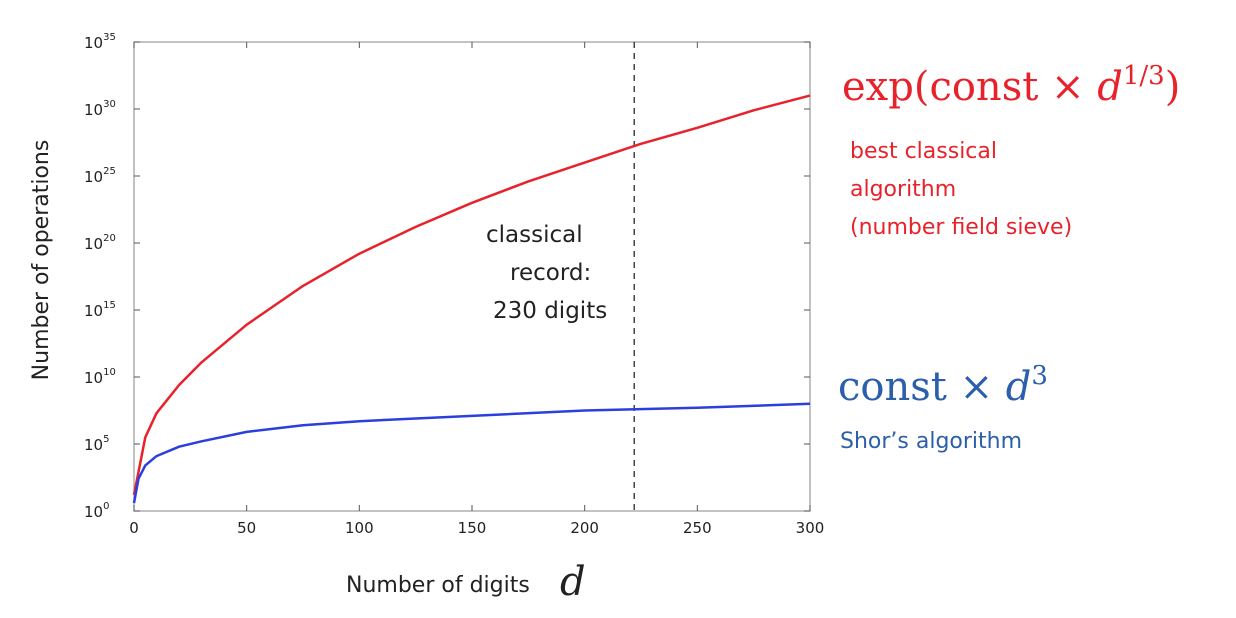 This screenshot has height=618, width=1236. Describe the element at coordinates (134, 528) in the screenshot. I see `x-tick-label: 0` at that location.